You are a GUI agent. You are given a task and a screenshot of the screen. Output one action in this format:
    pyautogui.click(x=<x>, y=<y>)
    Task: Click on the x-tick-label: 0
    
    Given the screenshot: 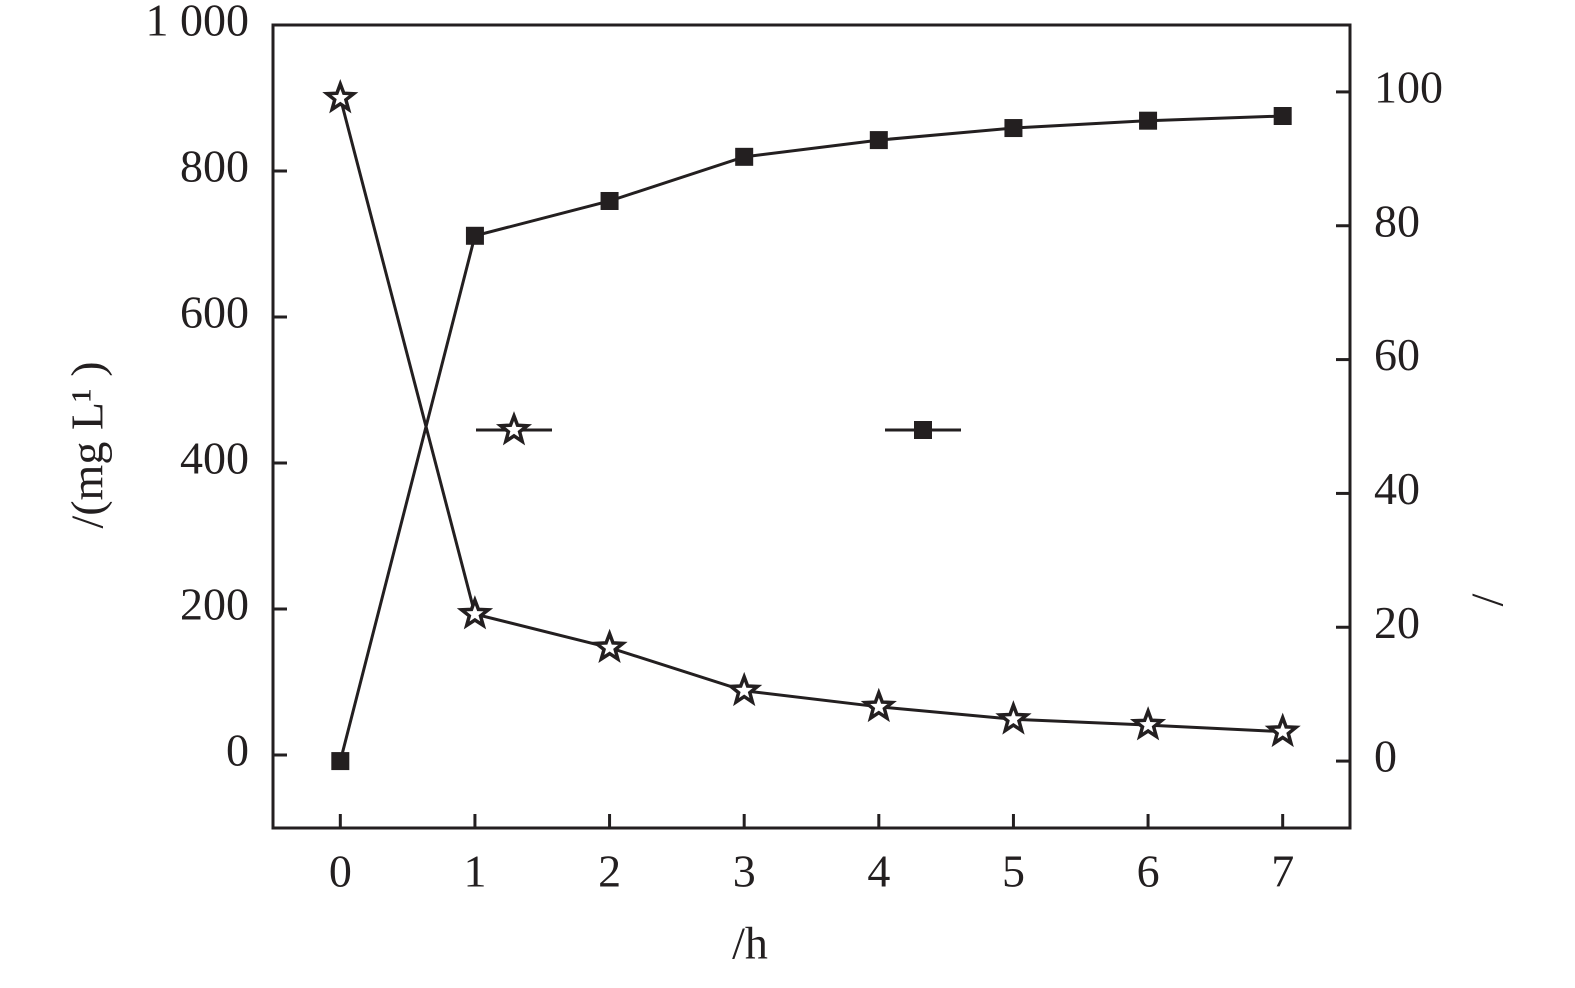 What is the action you would take?
    pyautogui.click(x=340, y=871)
    